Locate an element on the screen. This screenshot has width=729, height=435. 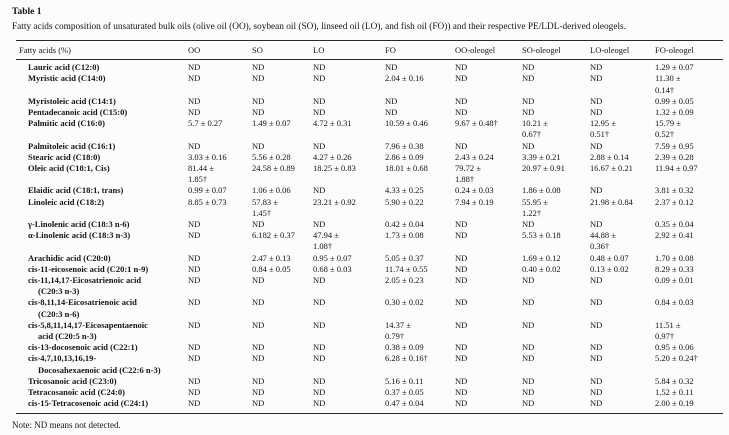
value-cell: 5.84 ± 0.32 is located at coordinates (674, 380).